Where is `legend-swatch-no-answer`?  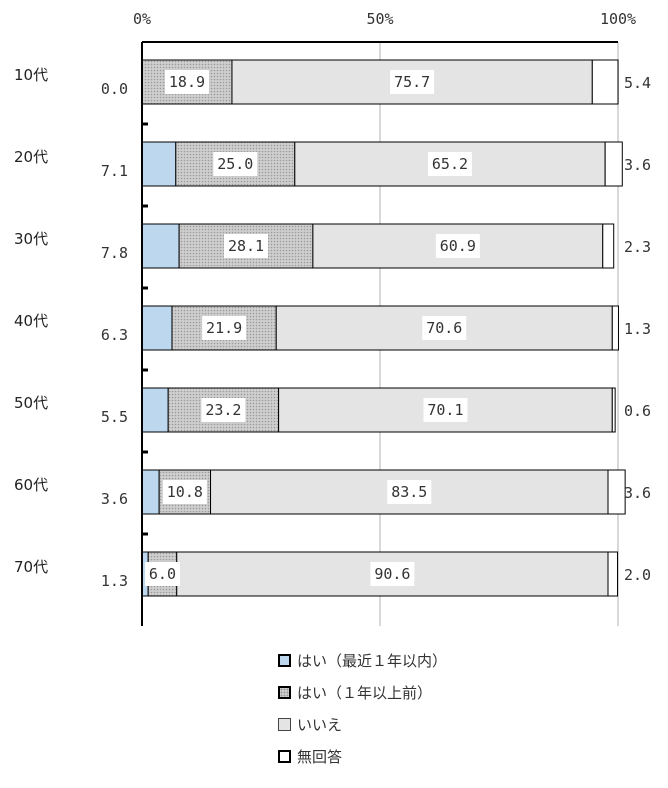 legend-swatch-no-answer is located at coordinates (284, 756).